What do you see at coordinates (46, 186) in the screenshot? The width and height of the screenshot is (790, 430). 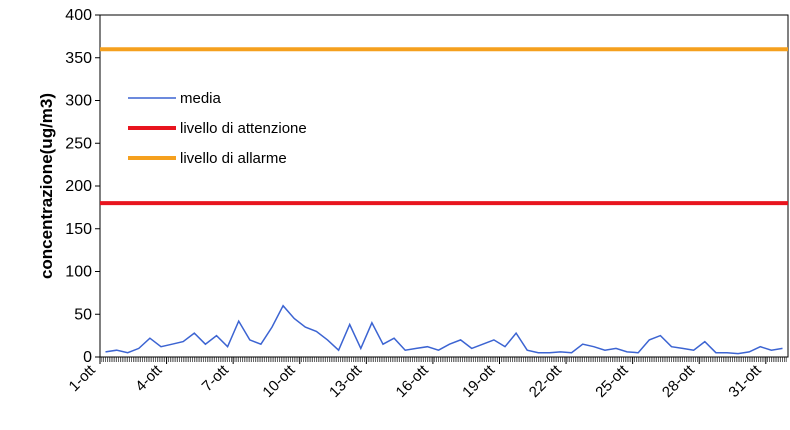 I see `y-axis-label: concentrazione(ug/m3)` at bounding box center [46, 186].